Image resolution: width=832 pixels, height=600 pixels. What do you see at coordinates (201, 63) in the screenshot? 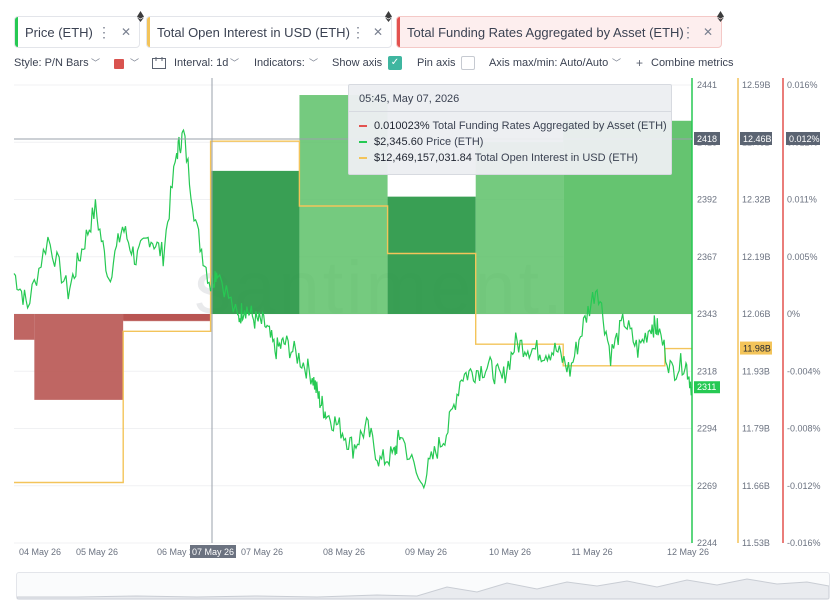
I see `interval-dropdown: Interval: 1d` at bounding box center [201, 63].